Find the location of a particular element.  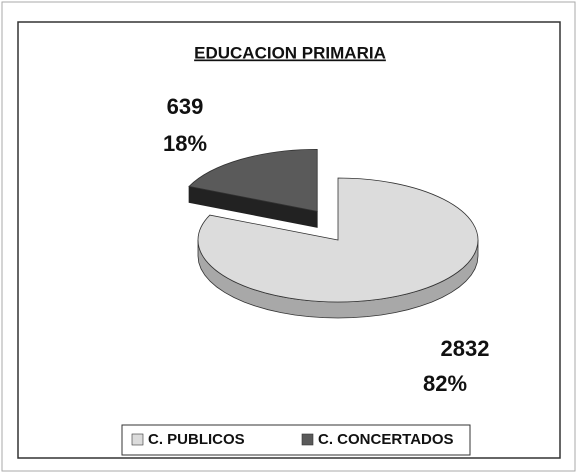

legend-label: C. CONCERTADOS is located at coordinates (386, 439).